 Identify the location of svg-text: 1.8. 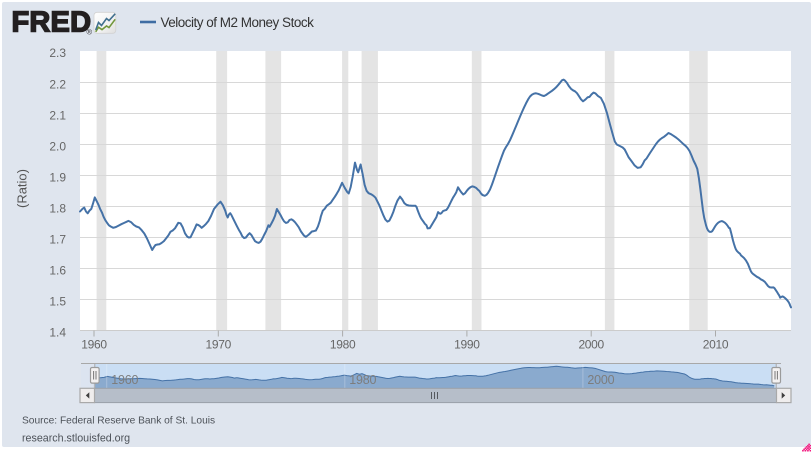
(57, 209).